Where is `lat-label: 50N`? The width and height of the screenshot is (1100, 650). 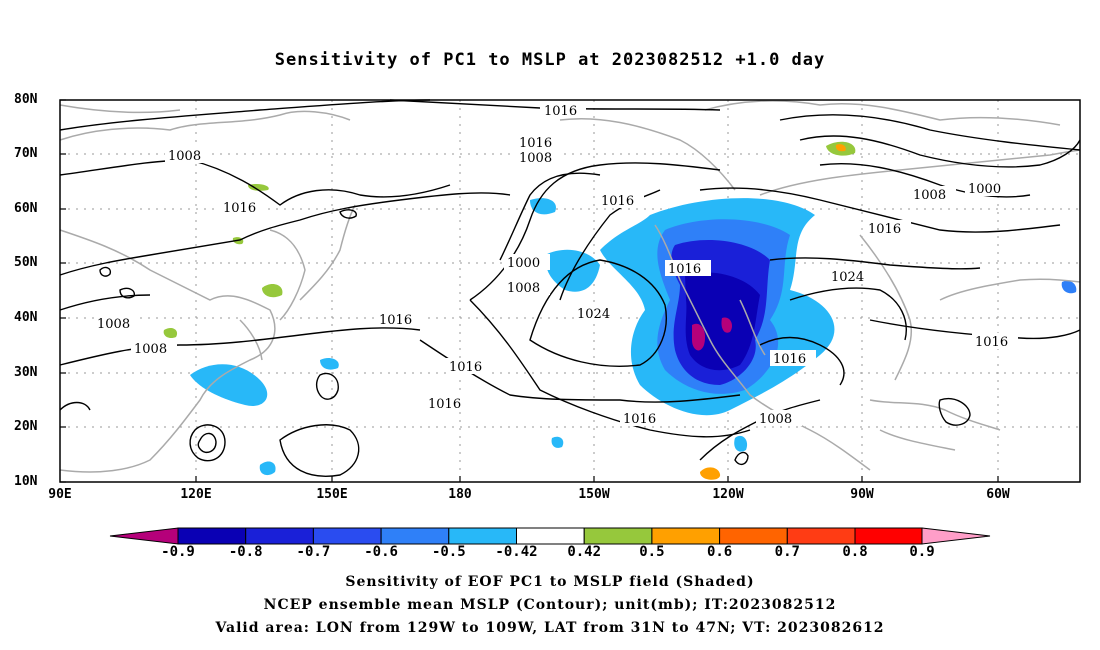
lat-label: 50N is located at coordinates (26, 262).